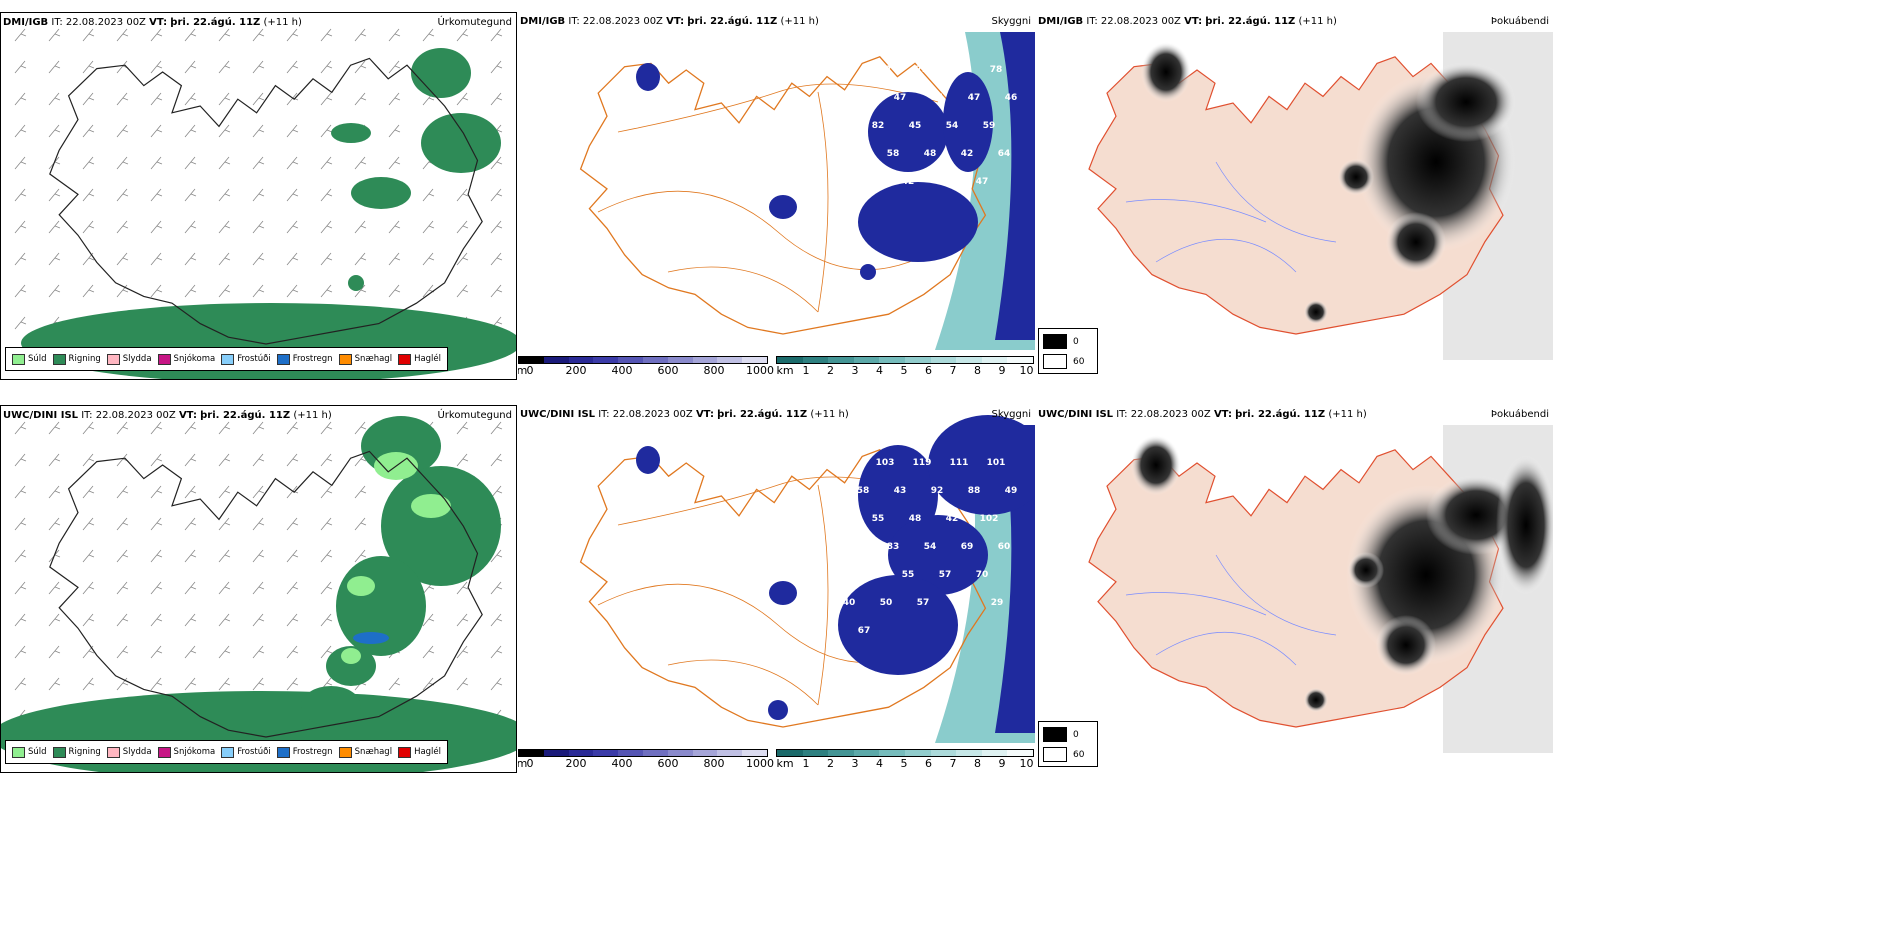  What do you see at coordinates (1055, 754) in the screenshot?
I see `fog-legend-swatch` at bounding box center [1055, 754].